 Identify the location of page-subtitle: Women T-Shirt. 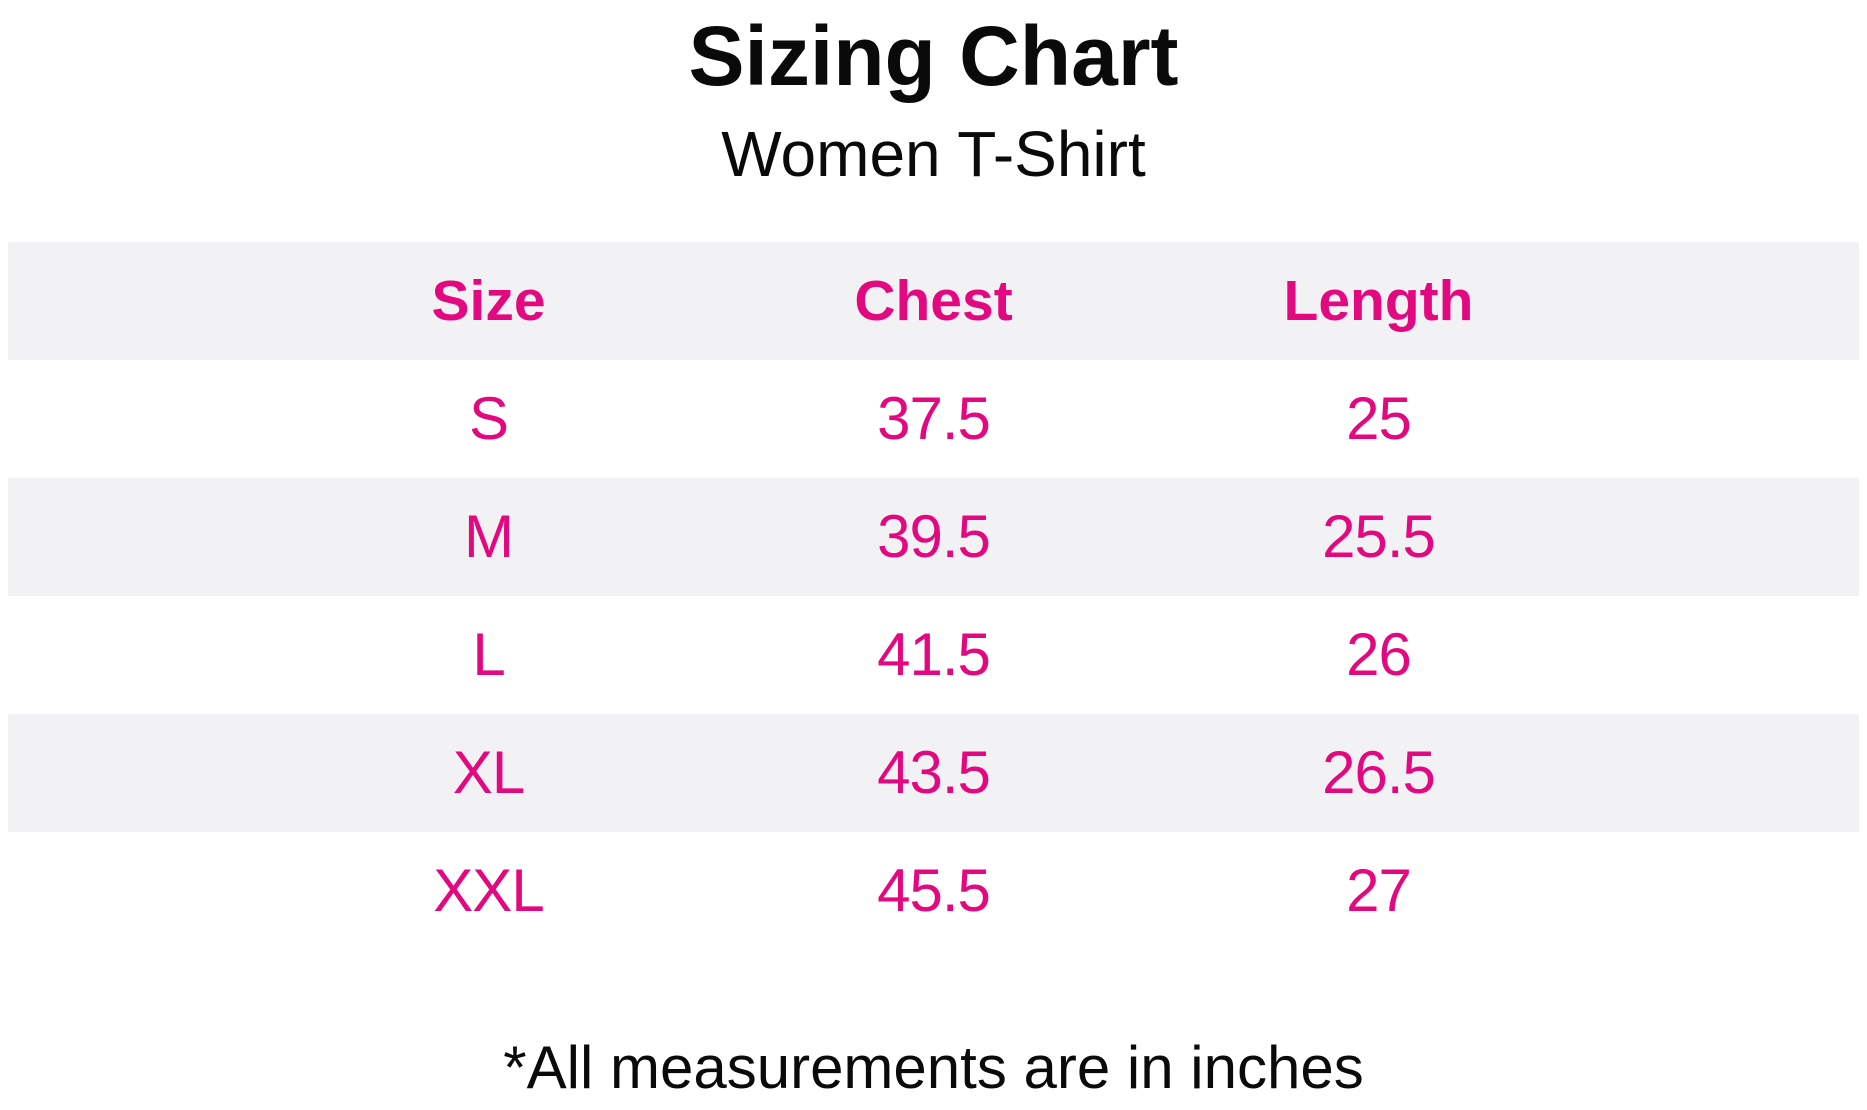
(933, 154).